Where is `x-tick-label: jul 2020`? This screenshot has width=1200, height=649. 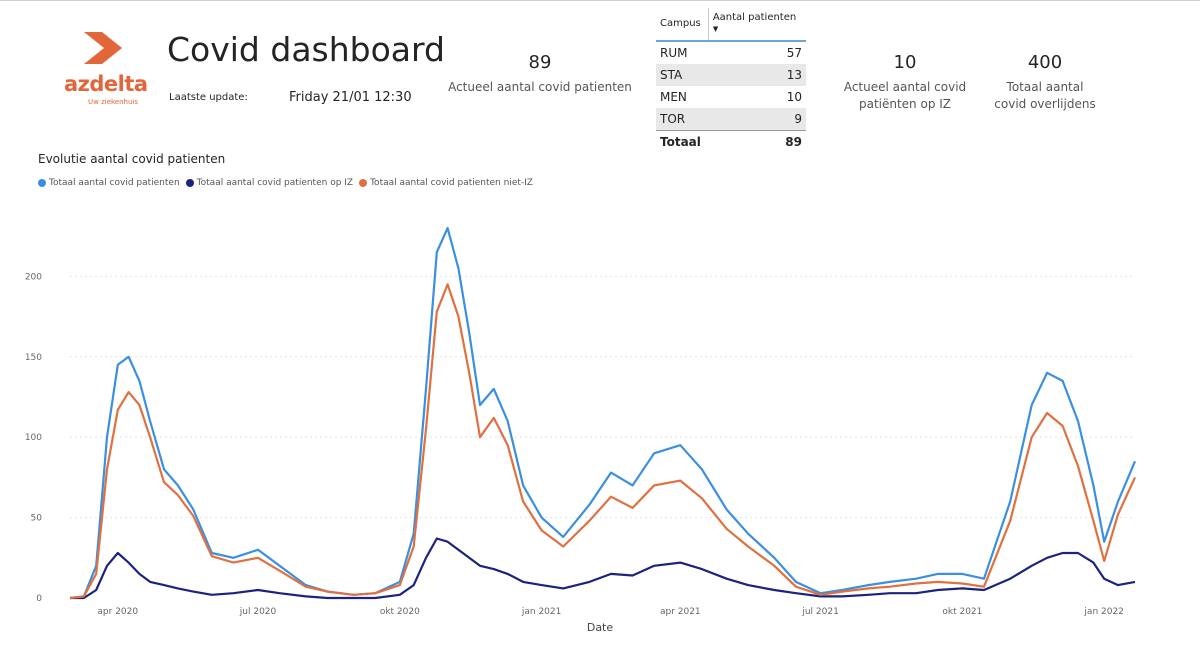
x-tick-label: jul 2020 is located at coordinates (258, 612).